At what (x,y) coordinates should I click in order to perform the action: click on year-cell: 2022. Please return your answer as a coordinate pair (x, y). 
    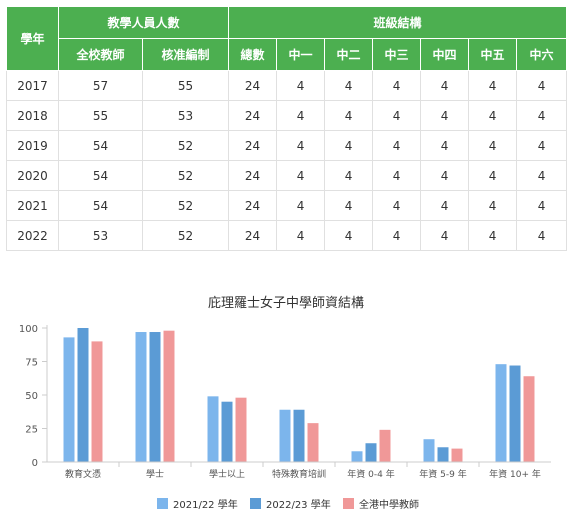
    Looking at the image, I should click on (32, 235).